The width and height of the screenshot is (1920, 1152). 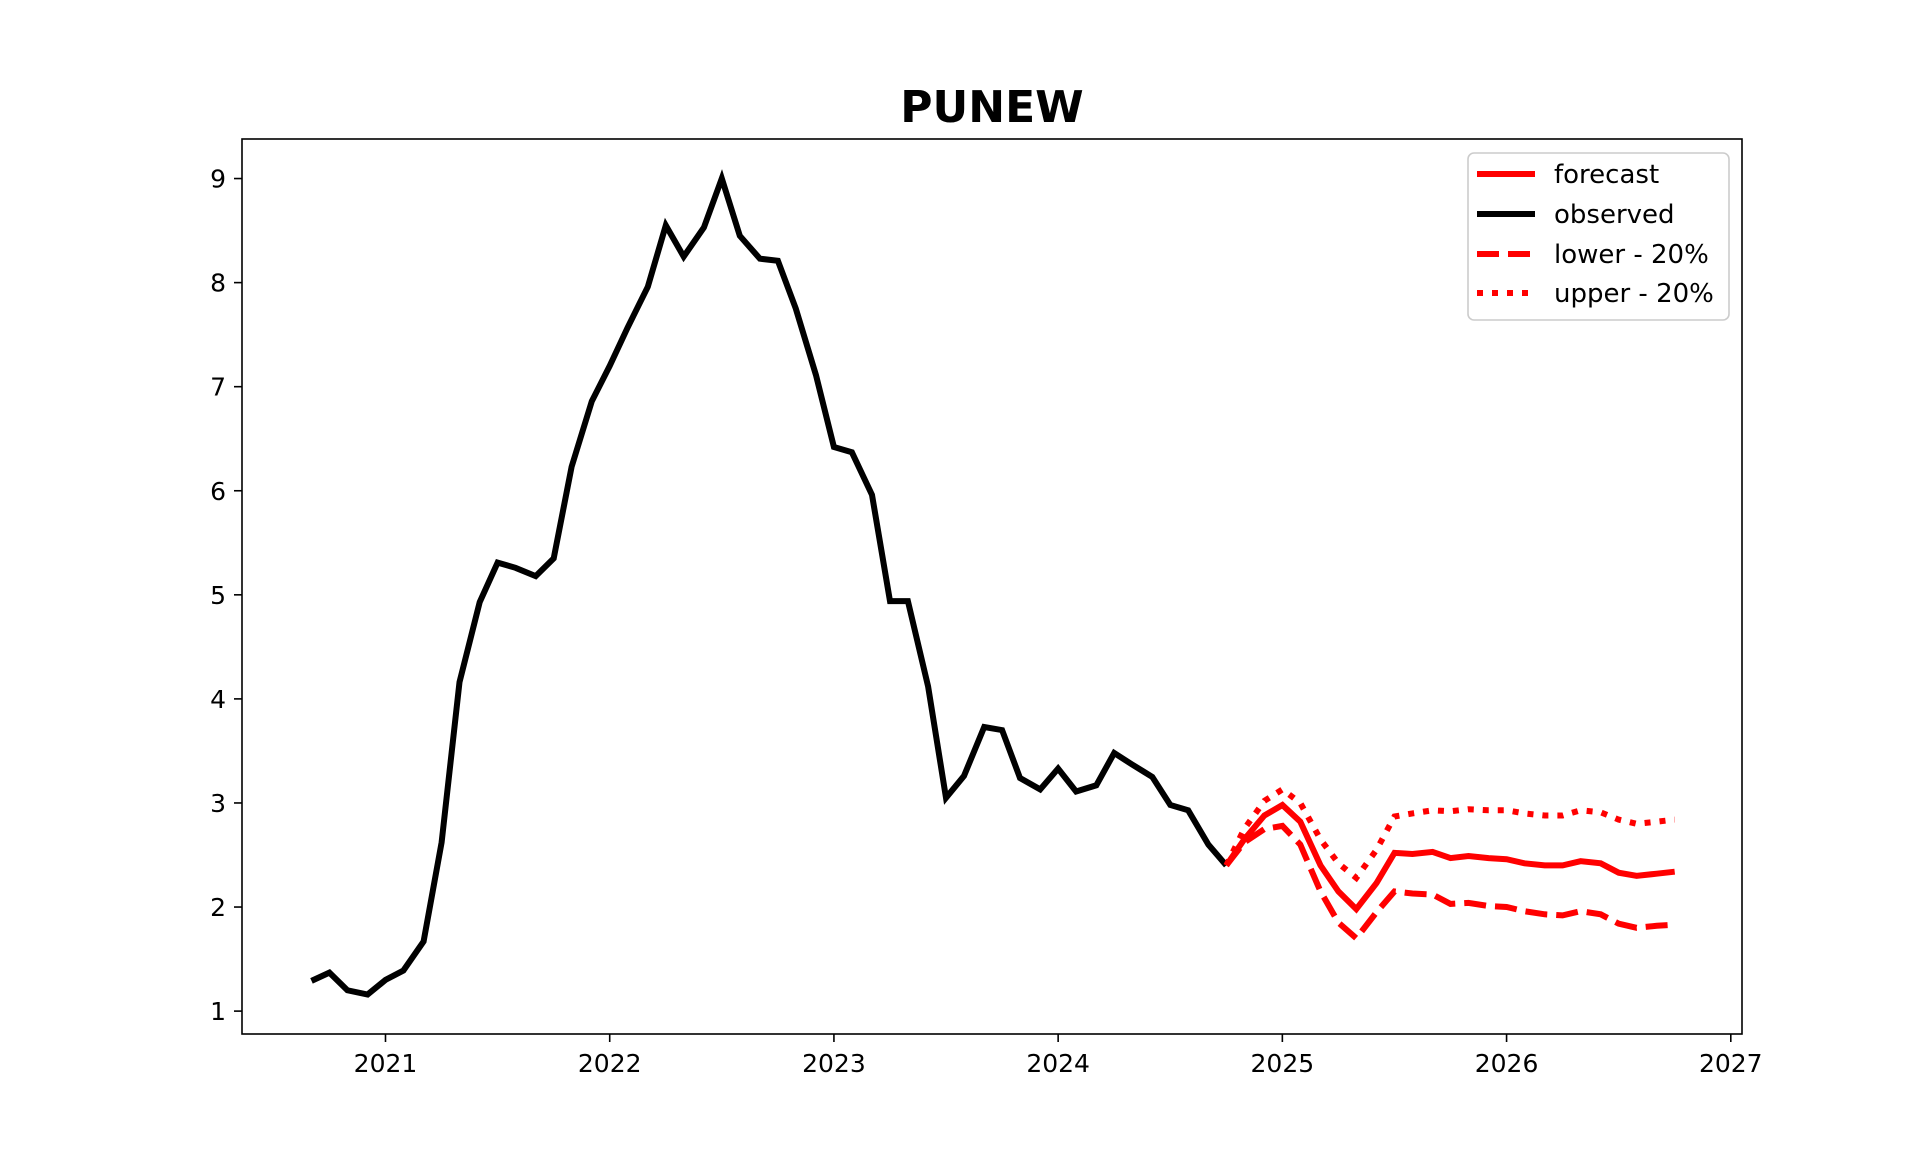 I want to click on legend-label-lower: lower - 20%, so click(x=1631, y=255).